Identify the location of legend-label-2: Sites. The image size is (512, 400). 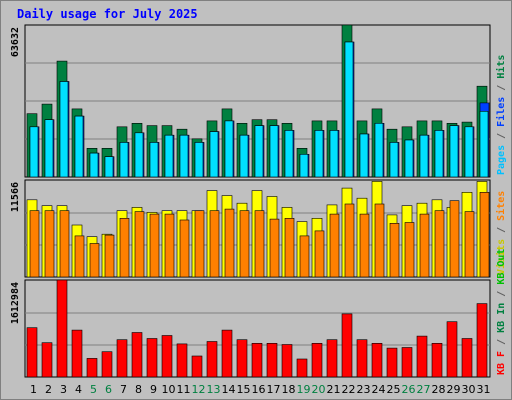
(501, 206).